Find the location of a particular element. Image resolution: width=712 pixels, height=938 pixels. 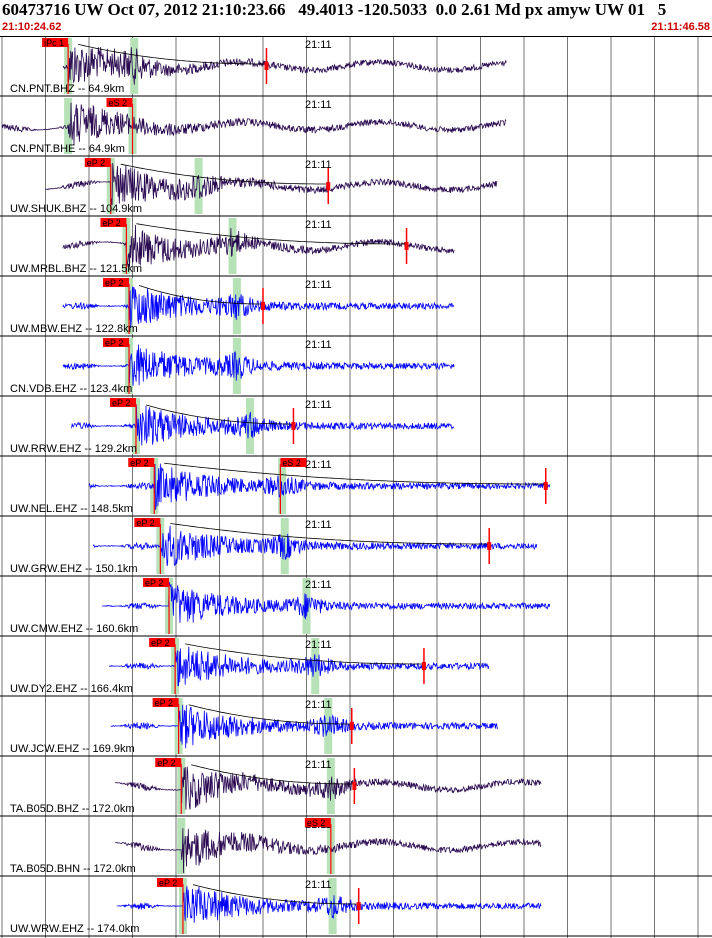

trace-panel: 21:11 eS 2 CN.PNT.BHE -- 64.9km is located at coordinates (356, 127).